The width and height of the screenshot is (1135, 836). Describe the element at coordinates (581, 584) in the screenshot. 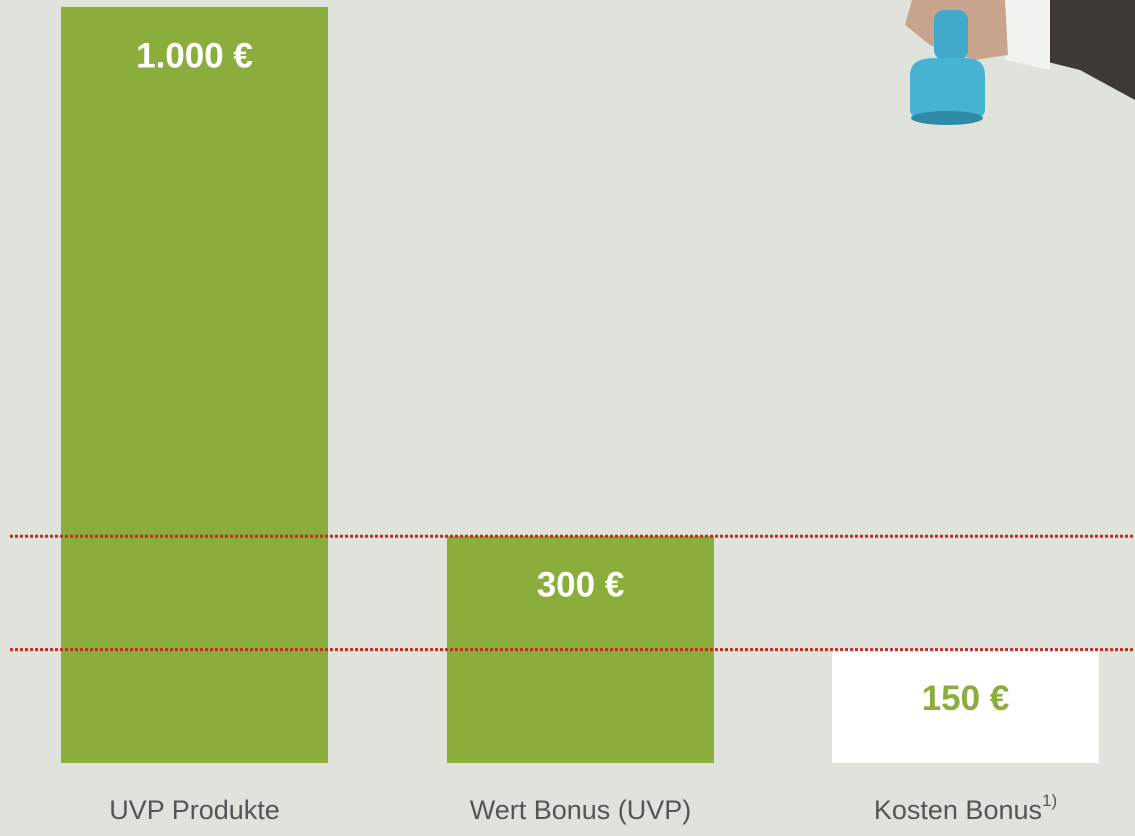

I see `value-label: 300 €` at that location.